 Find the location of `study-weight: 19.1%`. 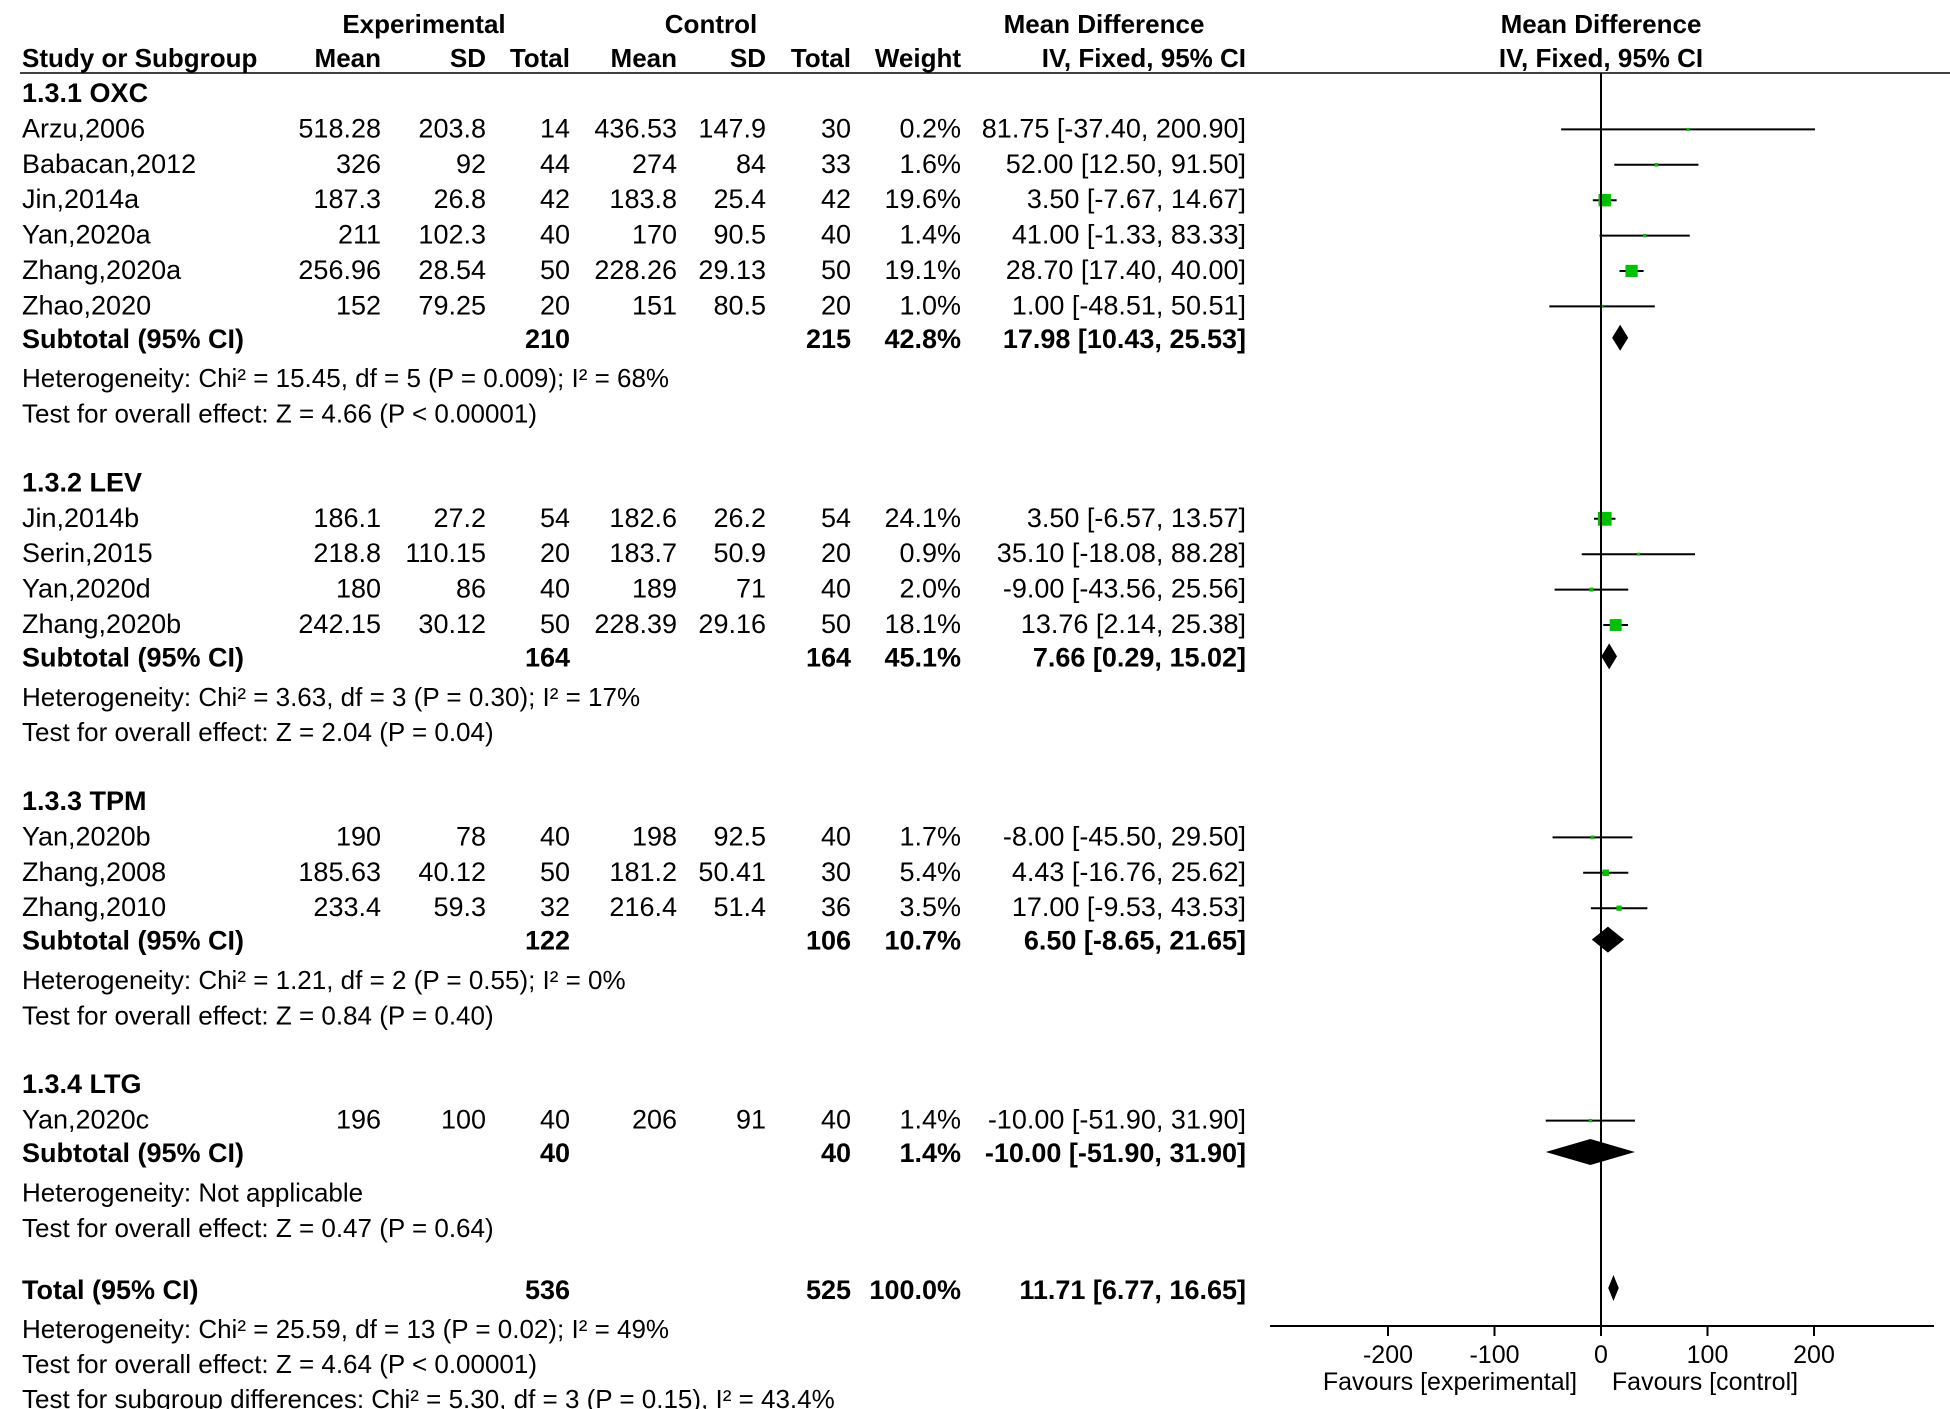

study-weight: 19.1% is located at coordinates (922, 270).